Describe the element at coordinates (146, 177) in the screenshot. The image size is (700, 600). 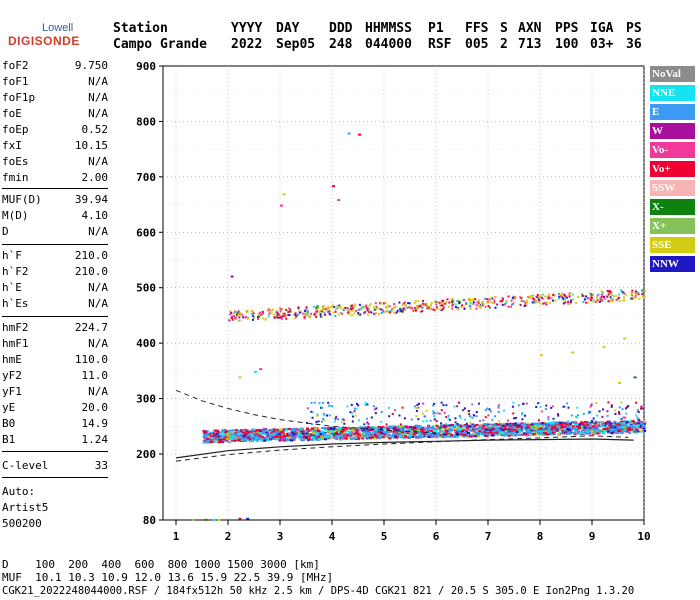
I see `y-tick-label: 700` at that location.